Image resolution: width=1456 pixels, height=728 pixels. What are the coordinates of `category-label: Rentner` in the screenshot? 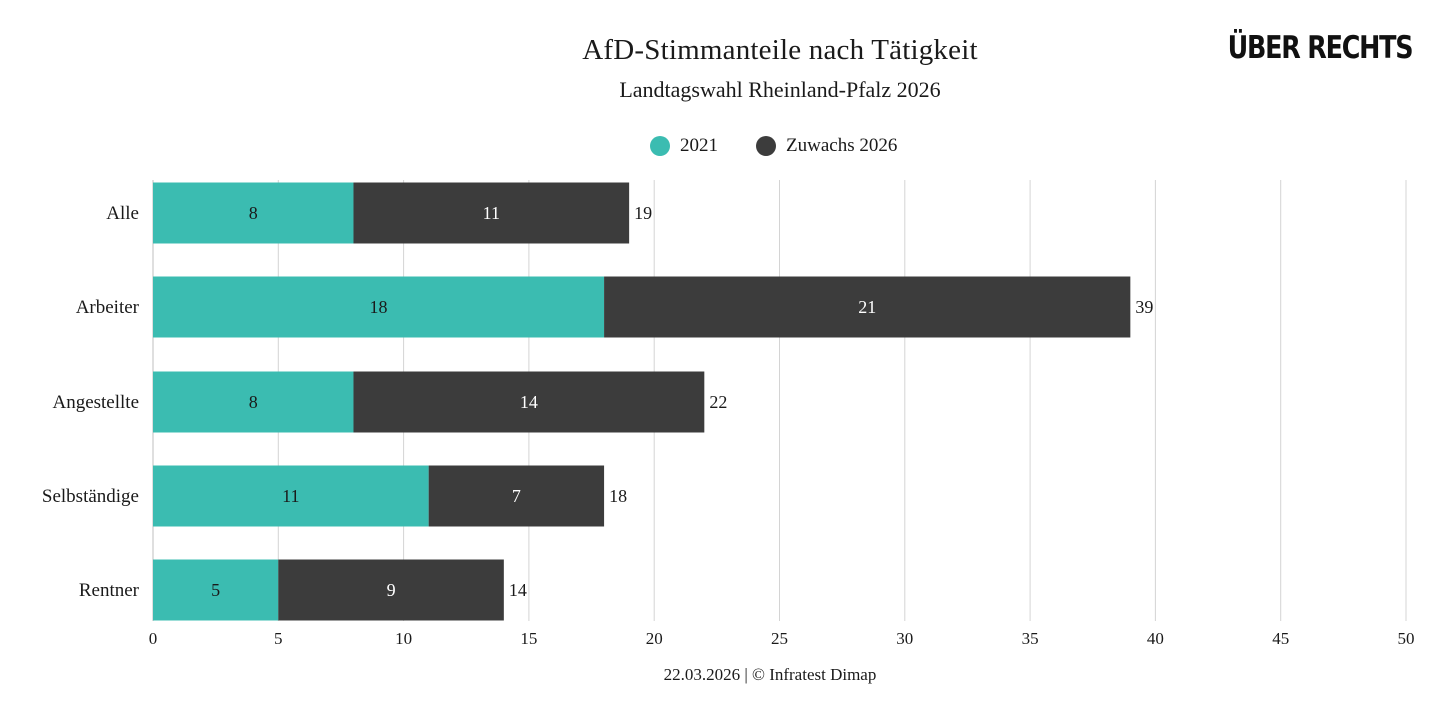 It's located at (109, 590).